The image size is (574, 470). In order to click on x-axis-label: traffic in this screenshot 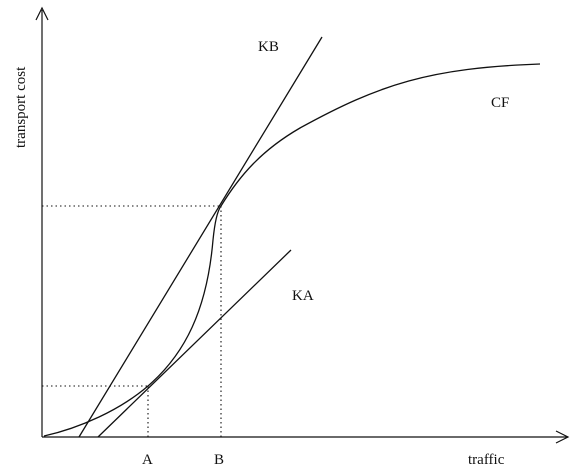, I will do `click(486, 460)`.